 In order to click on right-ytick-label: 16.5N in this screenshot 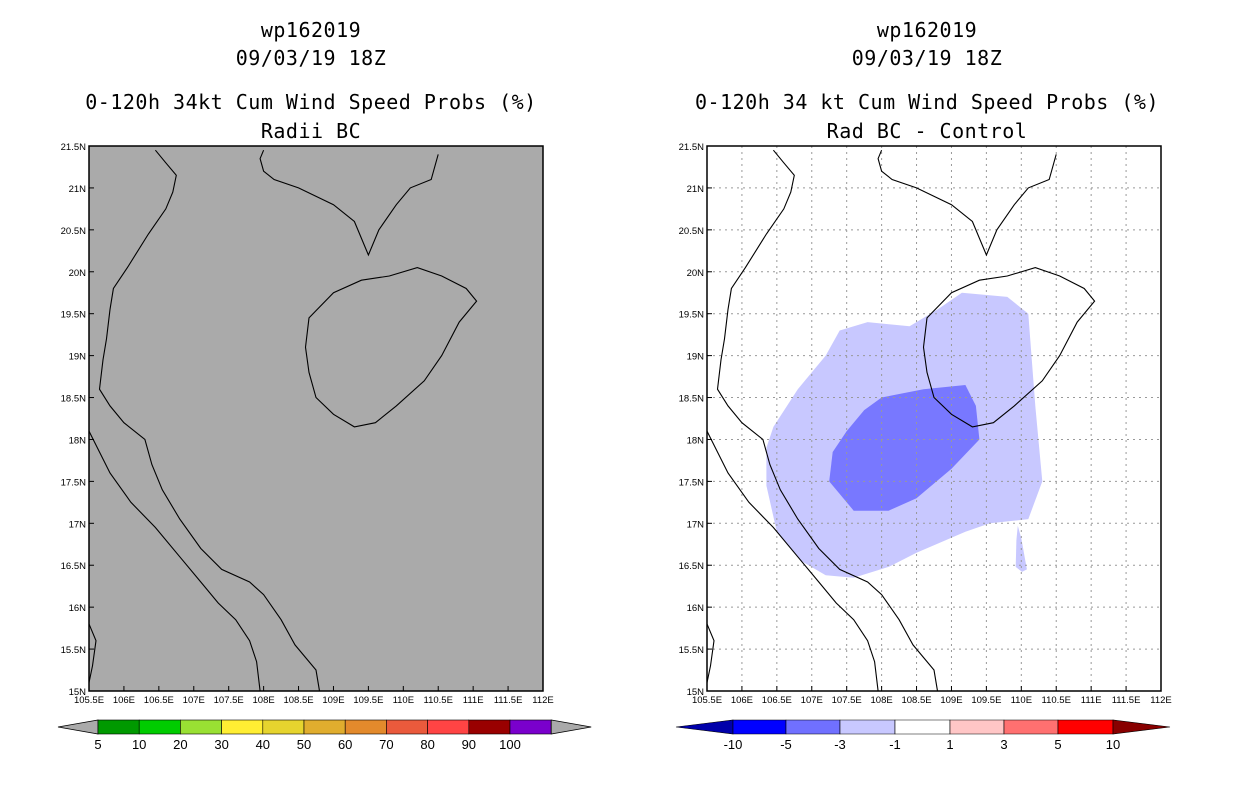, I will do `click(691, 566)`.